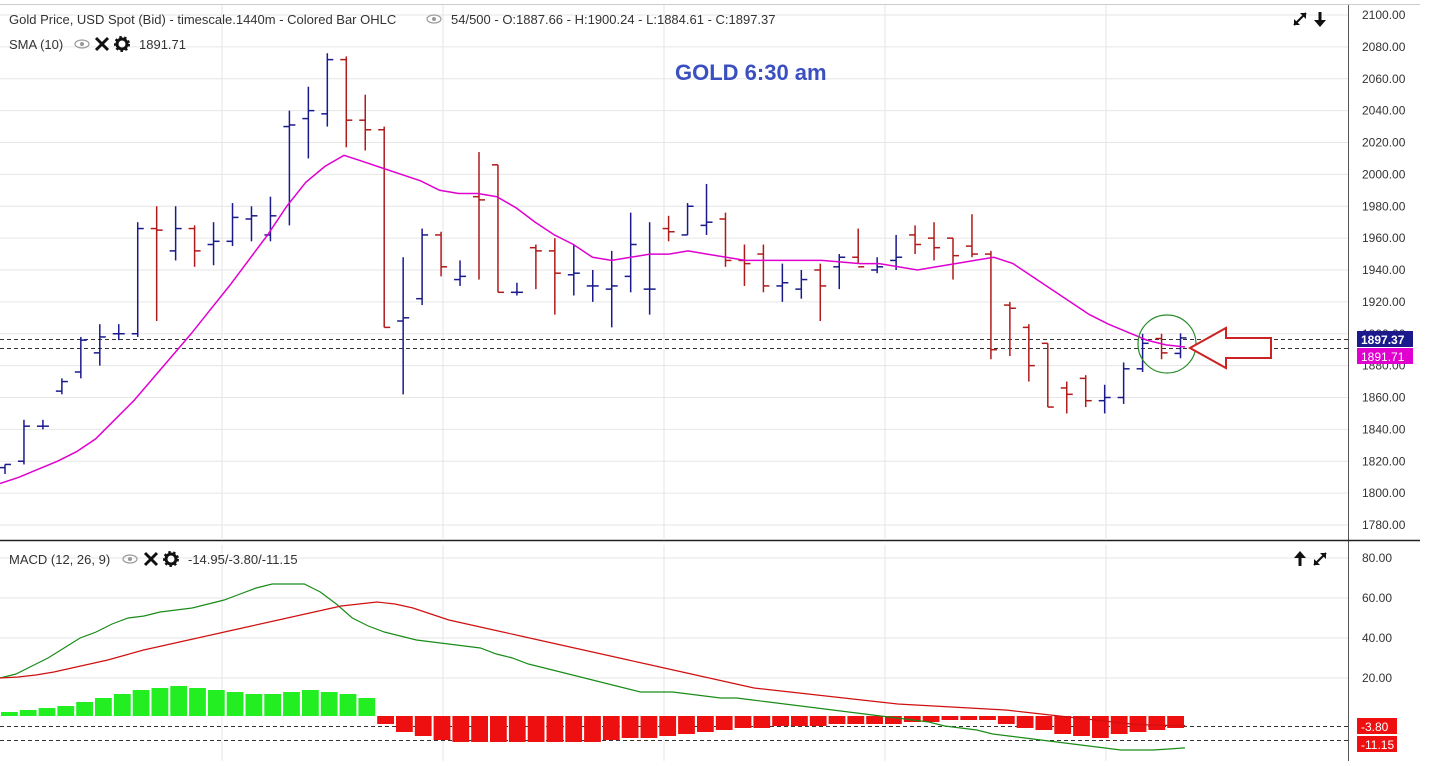 This screenshot has width=1431, height=766. I want to click on macd-values: -14.95/-3.80/-11.15, so click(243, 559).